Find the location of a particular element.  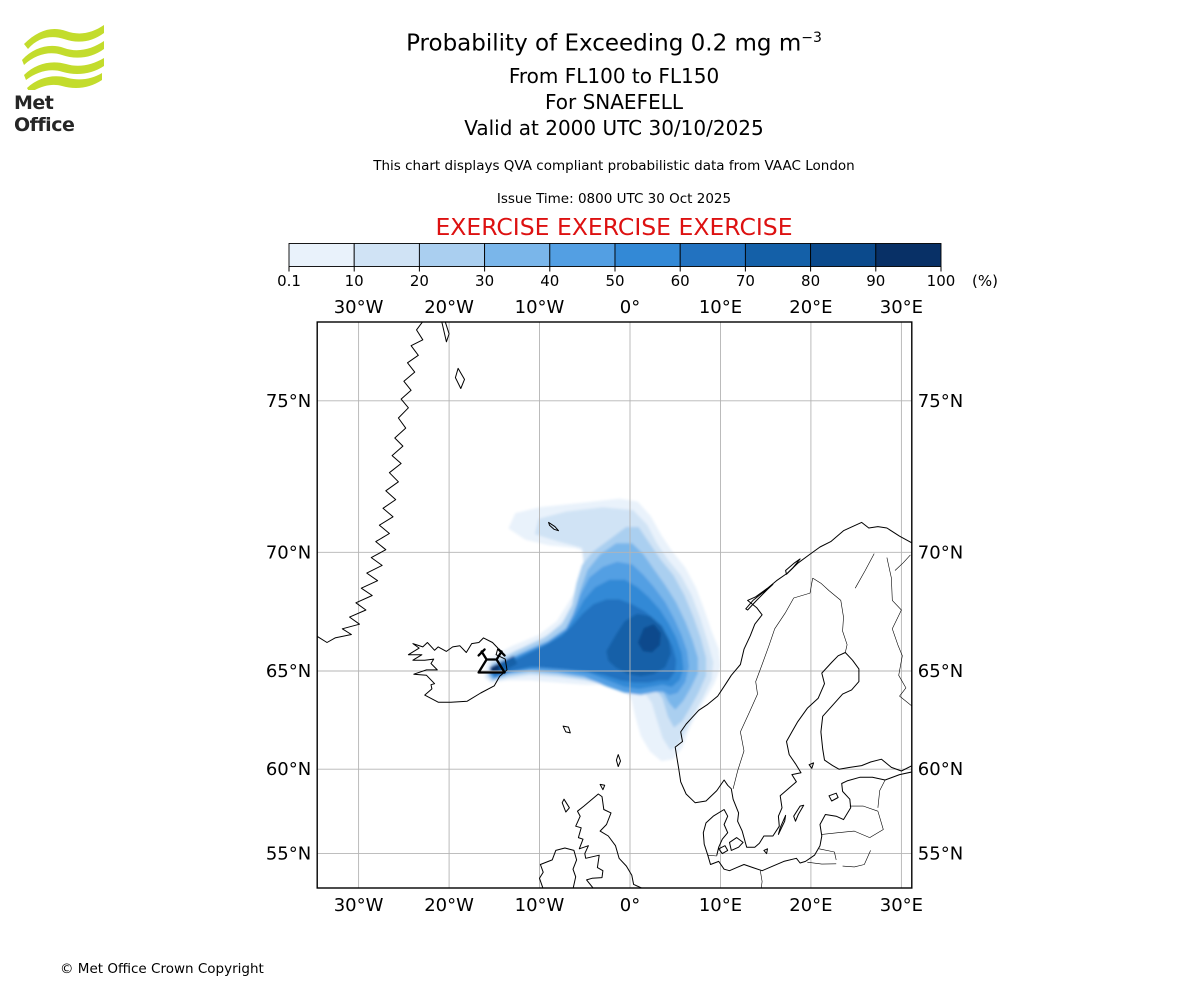

flight-levels-line: From FL100 to FL150 is located at coordinates (614, 76).